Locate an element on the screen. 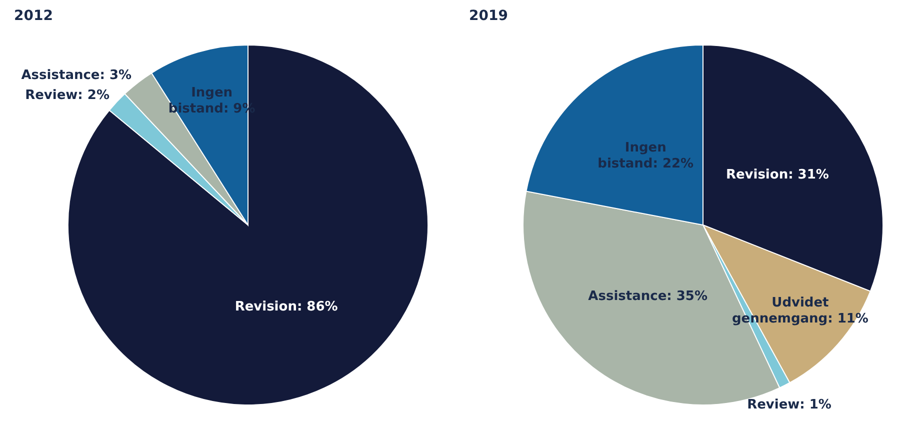  slice-label: Revision: 86% is located at coordinates (286, 306).